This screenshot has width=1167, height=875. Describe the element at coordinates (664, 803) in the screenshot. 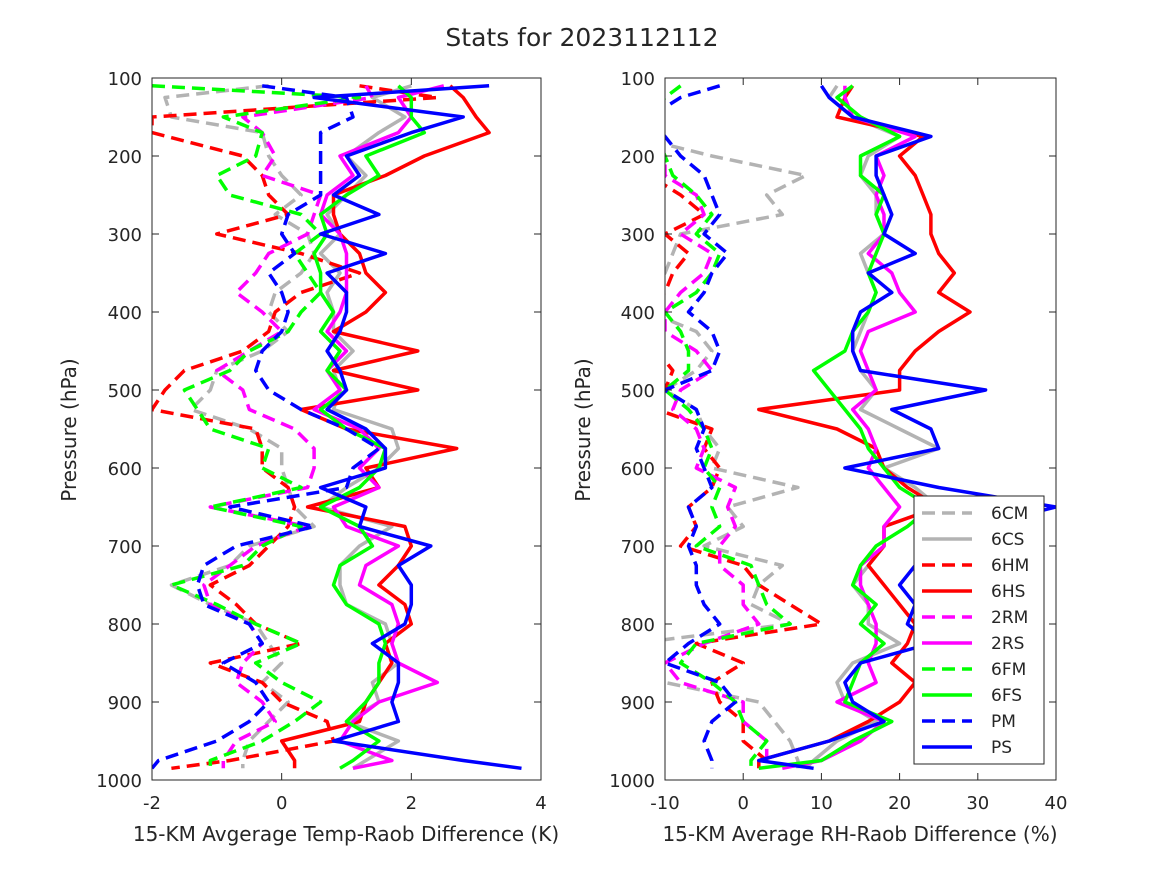

I see `rh-xtick-label: -10` at that location.